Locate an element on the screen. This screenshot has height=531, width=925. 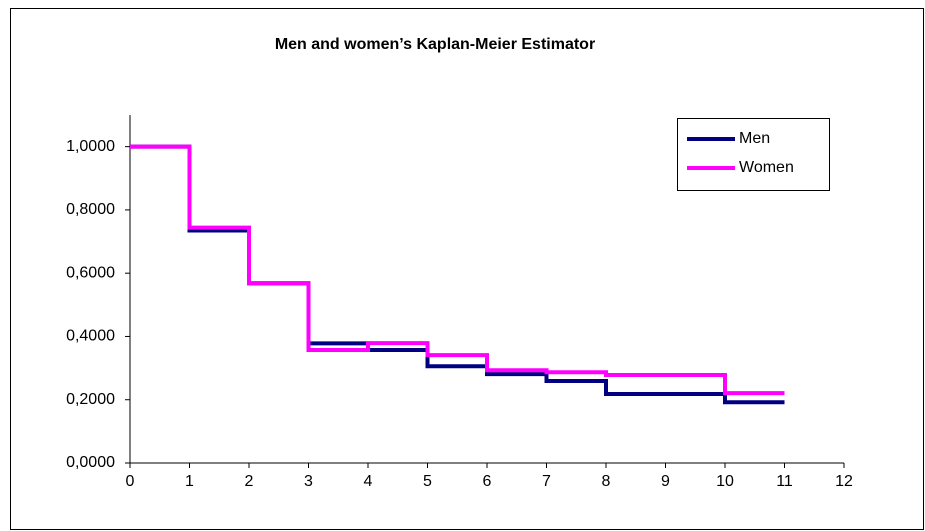
x-tick-label: 0 is located at coordinates (130, 481).